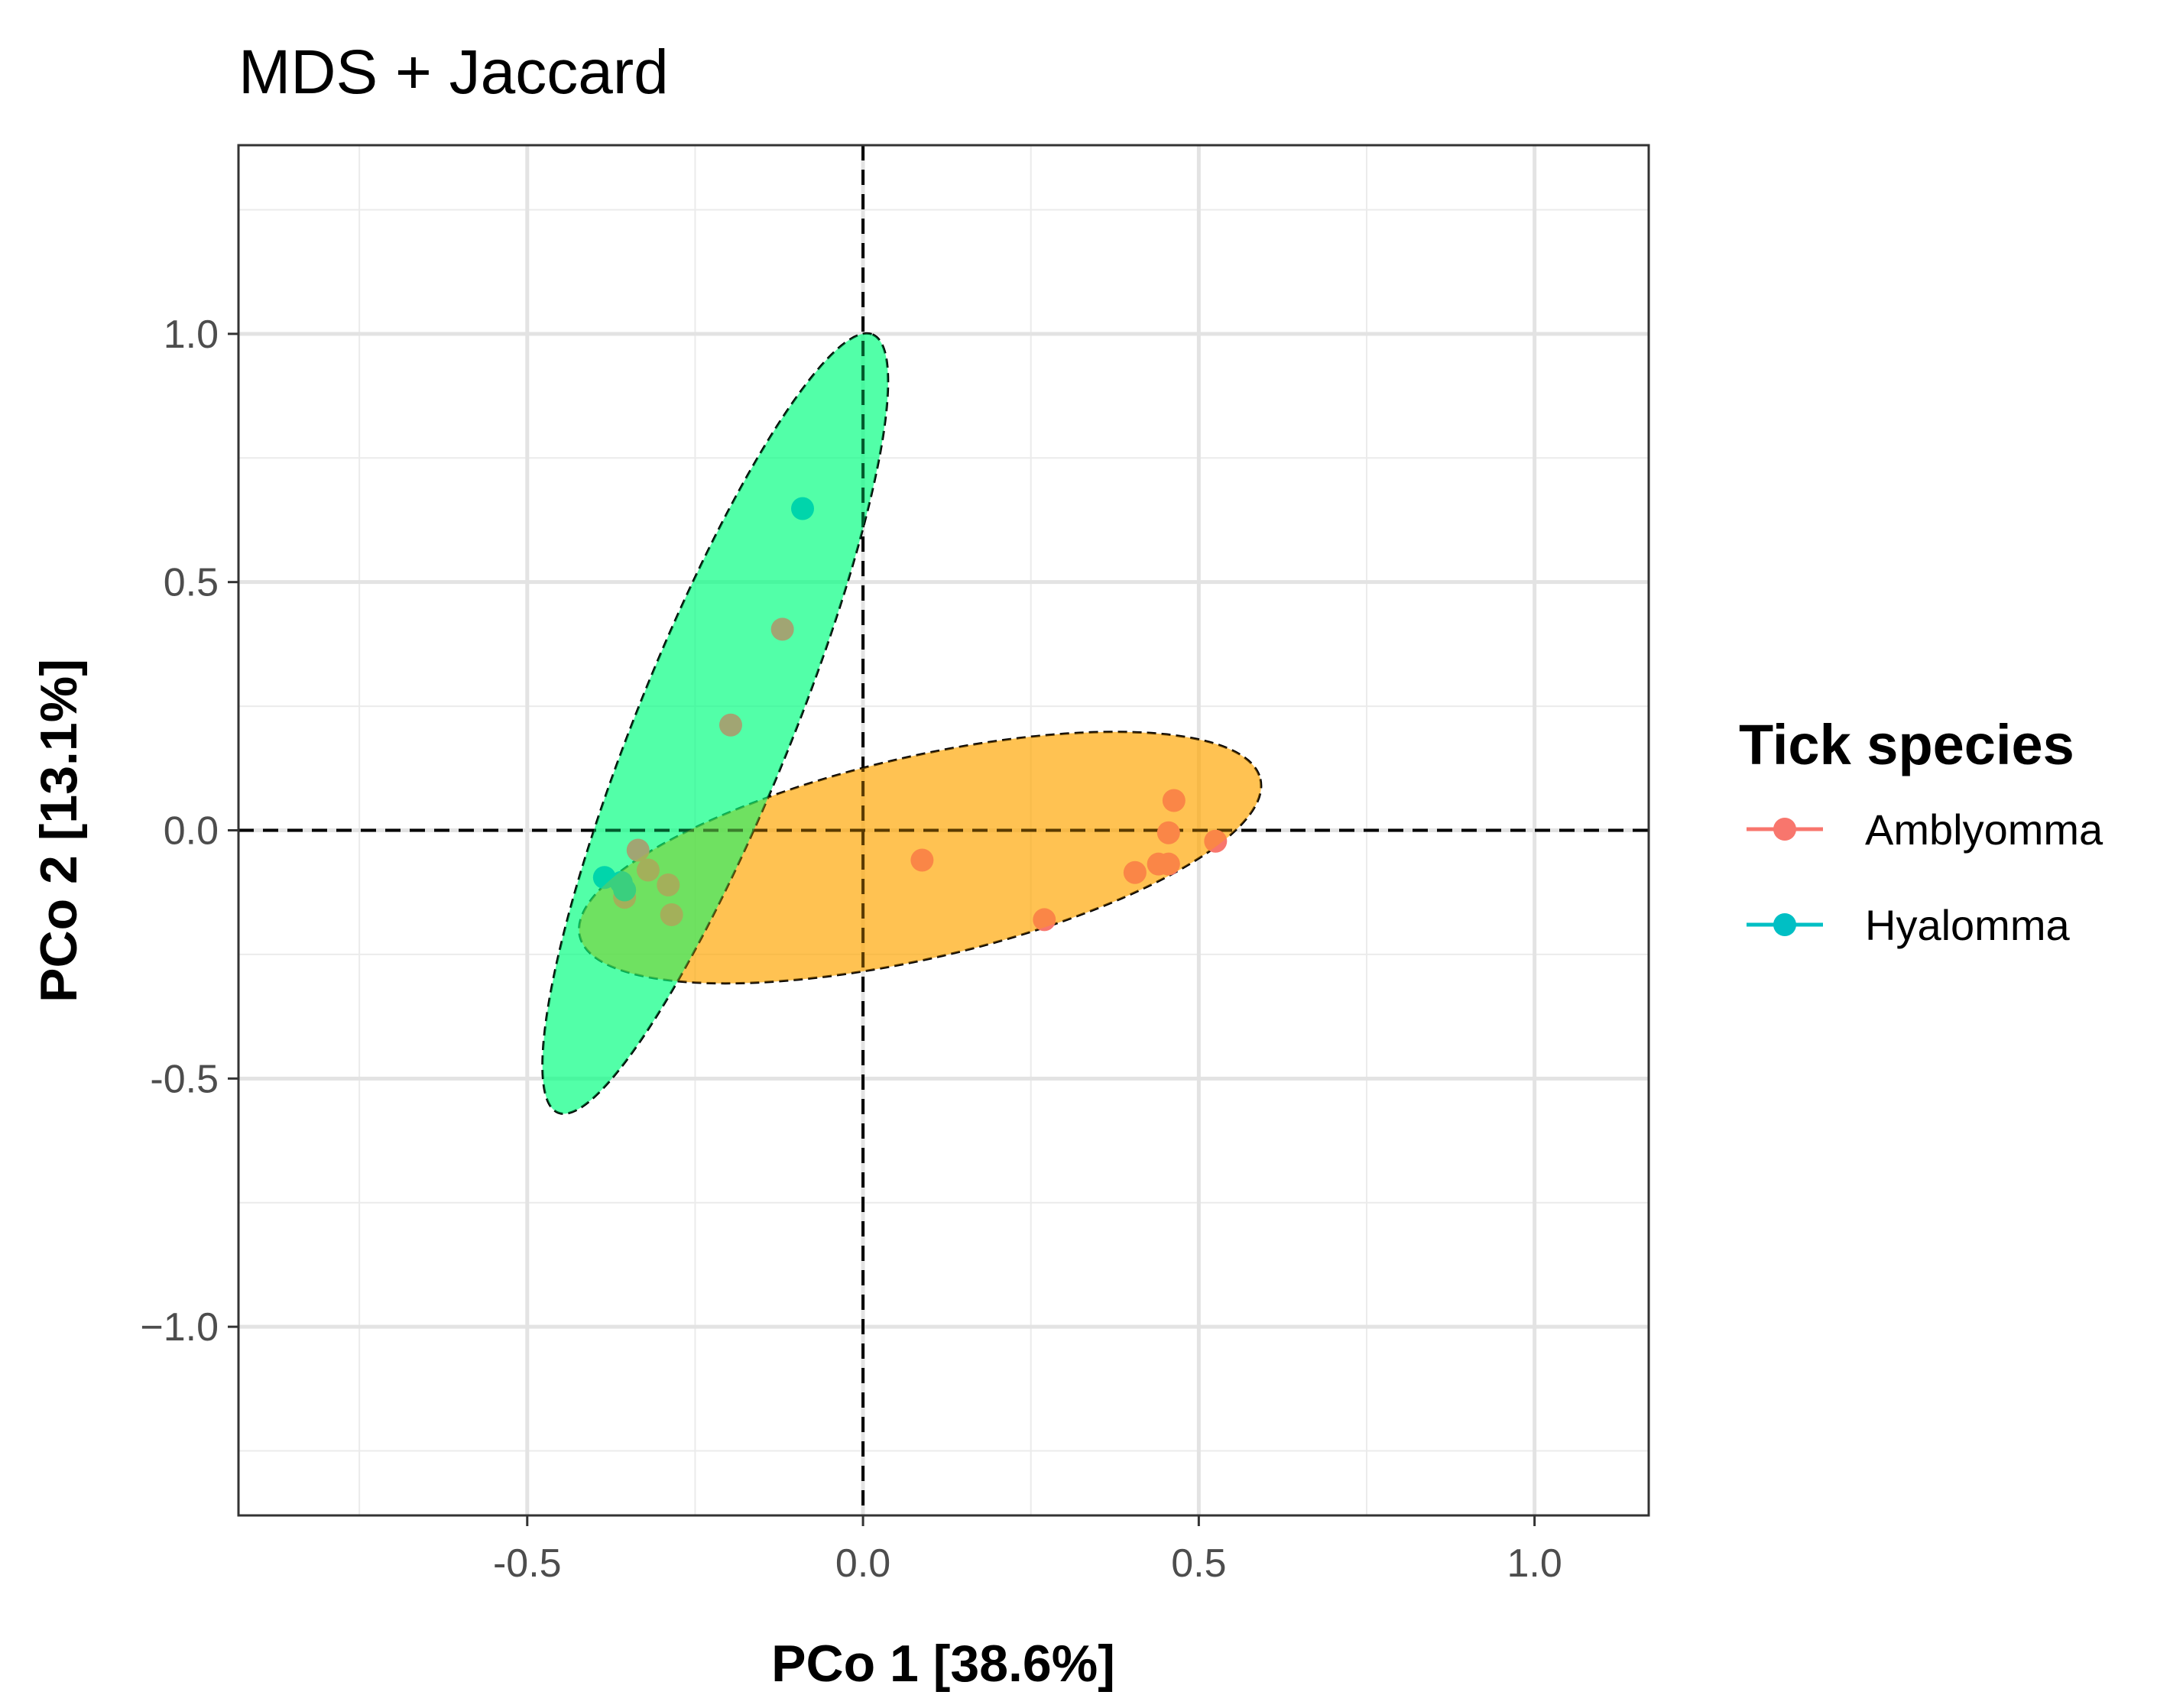  What do you see at coordinates (185, 1079) in the screenshot?
I see `y-tick-label-3: -0.5` at bounding box center [185, 1079].